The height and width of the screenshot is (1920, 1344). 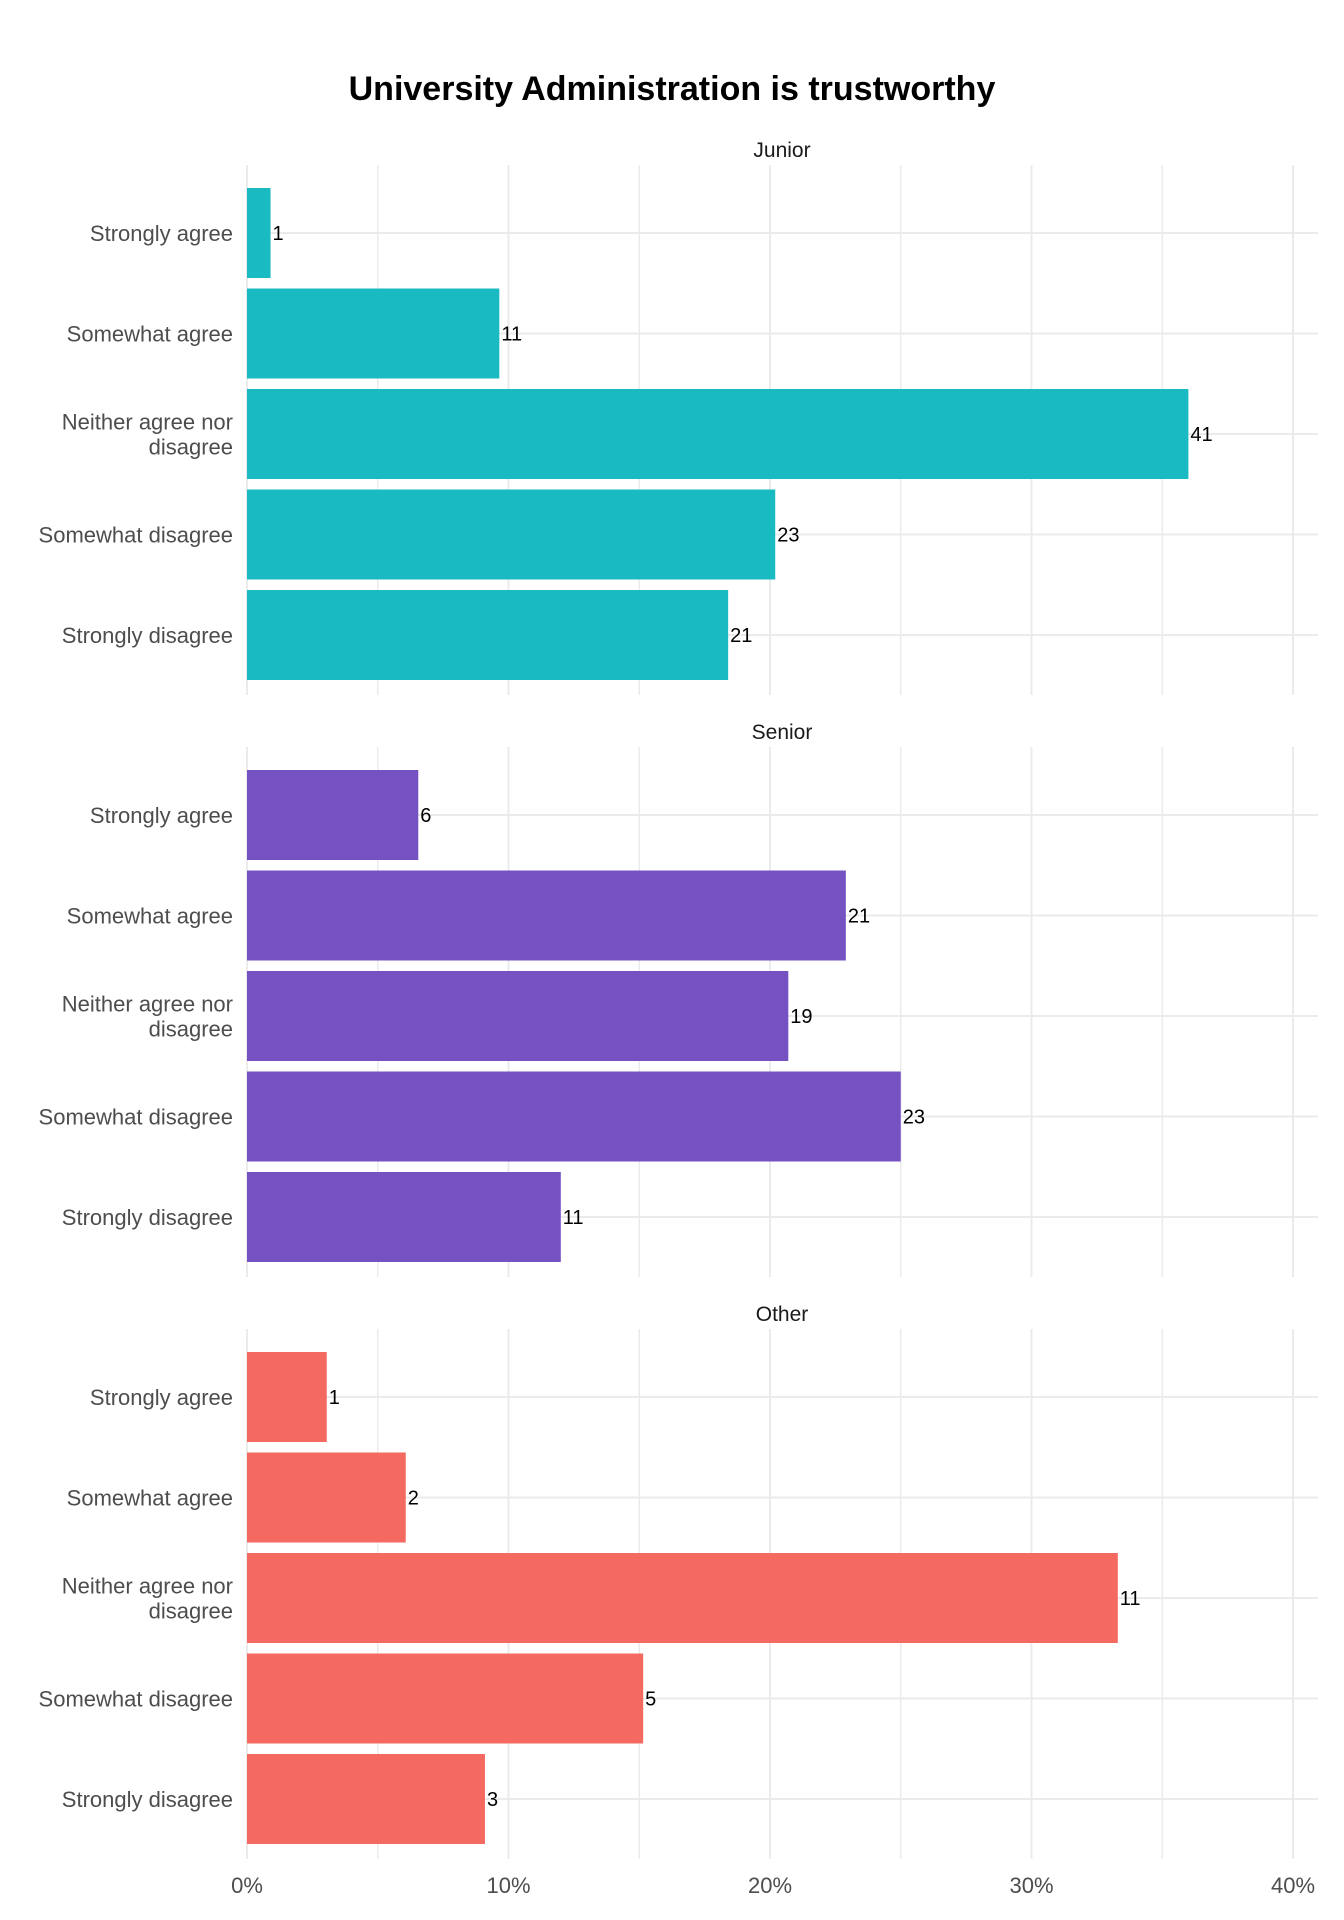 What do you see at coordinates (1031, 1885) in the screenshot?
I see `x-tick-label: 30%` at bounding box center [1031, 1885].